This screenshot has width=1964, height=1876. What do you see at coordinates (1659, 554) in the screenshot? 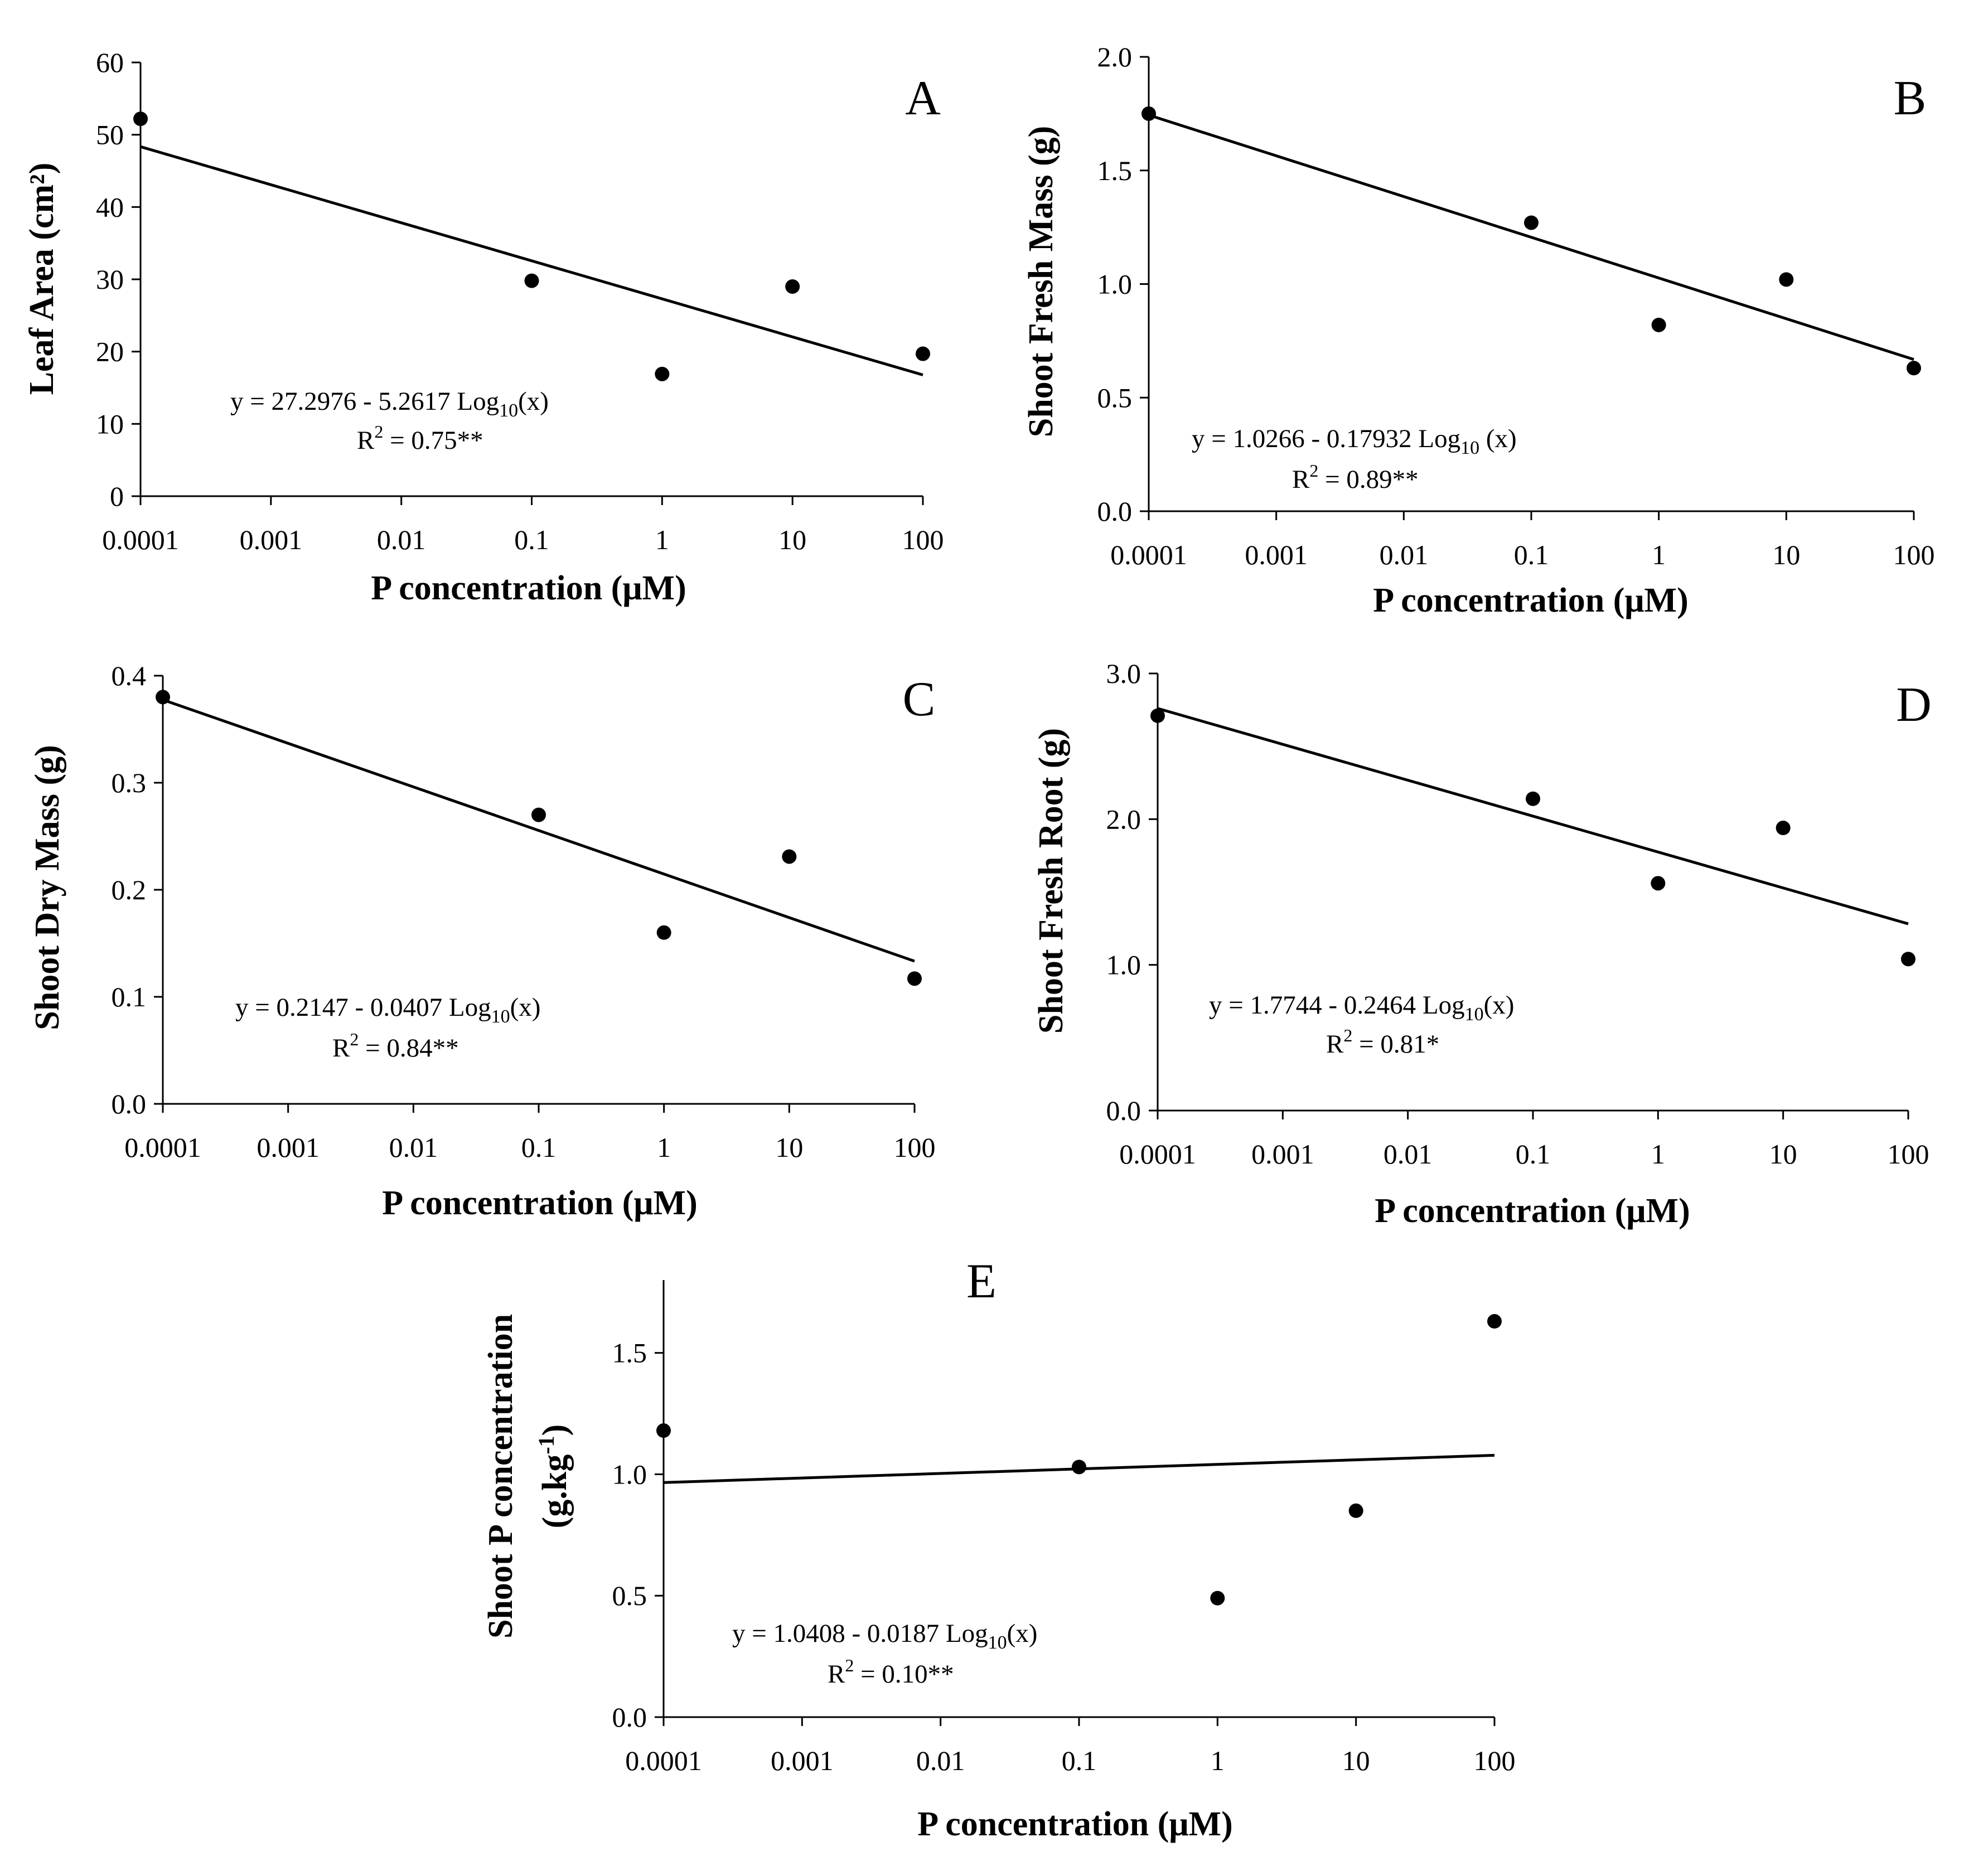
I see `x-tick-label-b: 1` at bounding box center [1659, 554].